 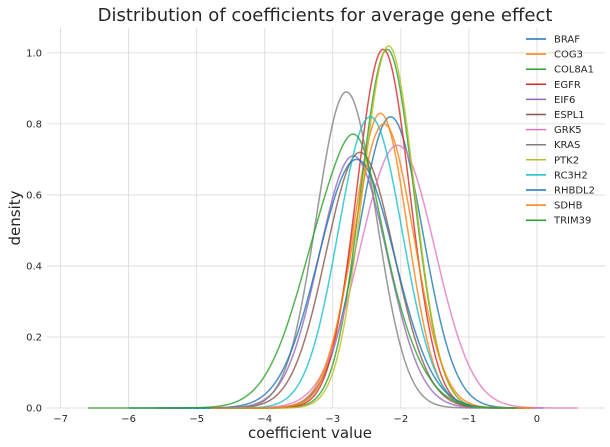 I want to click on legend-label-trim39: TRIM39, so click(x=572, y=221).